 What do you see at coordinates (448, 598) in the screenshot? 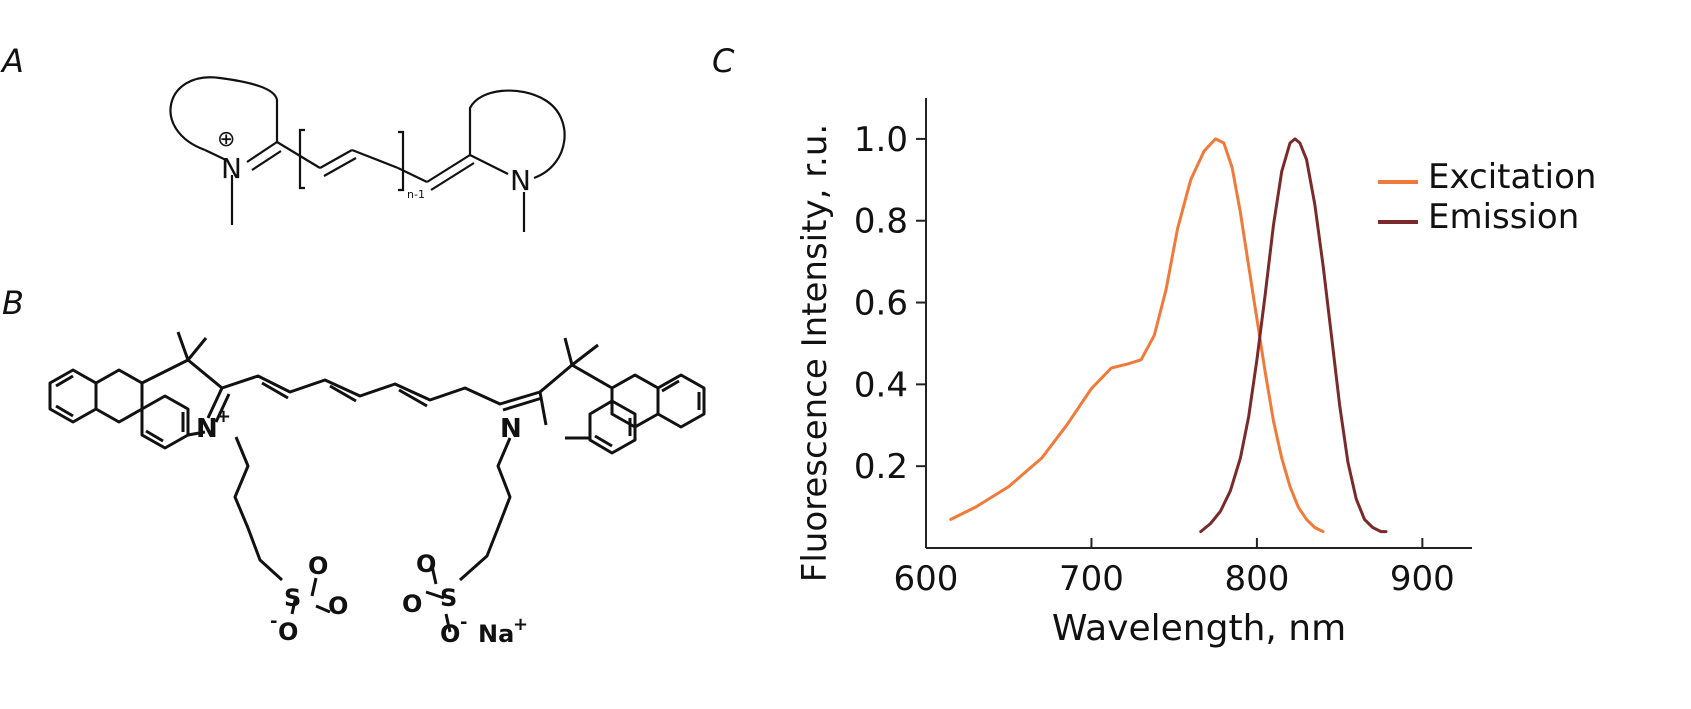
I see `sulfur-2: S` at bounding box center [448, 598].